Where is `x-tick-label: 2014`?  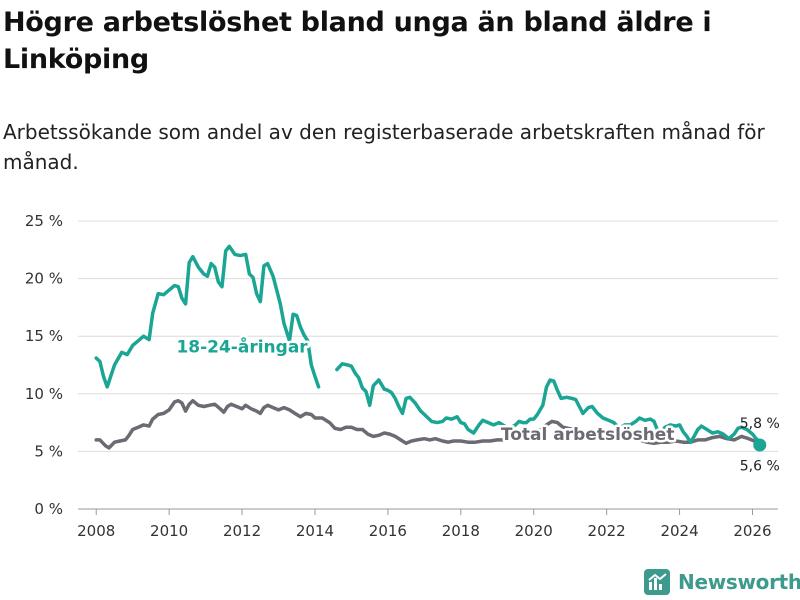 x-tick-label: 2014 is located at coordinates (315, 531).